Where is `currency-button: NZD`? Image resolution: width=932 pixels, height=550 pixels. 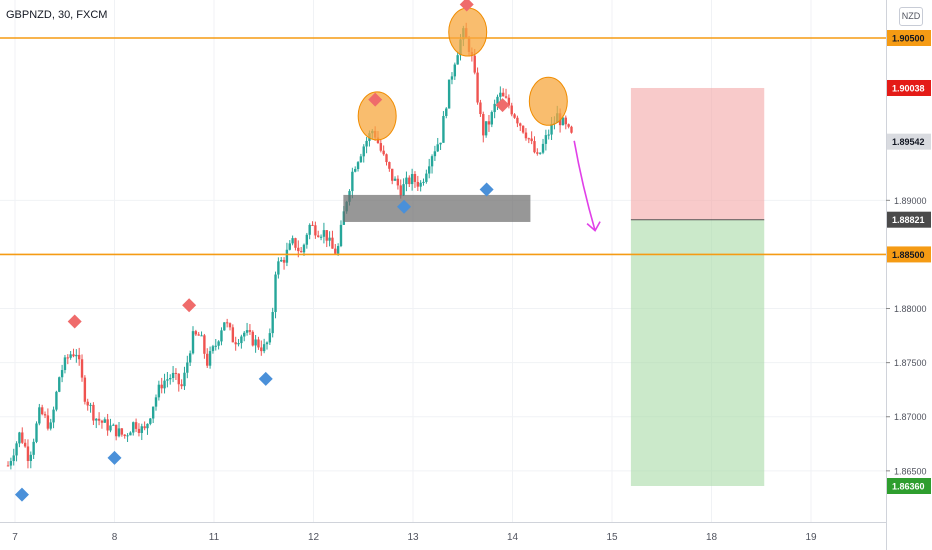
currency-button: NZD is located at coordinates (911, 16).